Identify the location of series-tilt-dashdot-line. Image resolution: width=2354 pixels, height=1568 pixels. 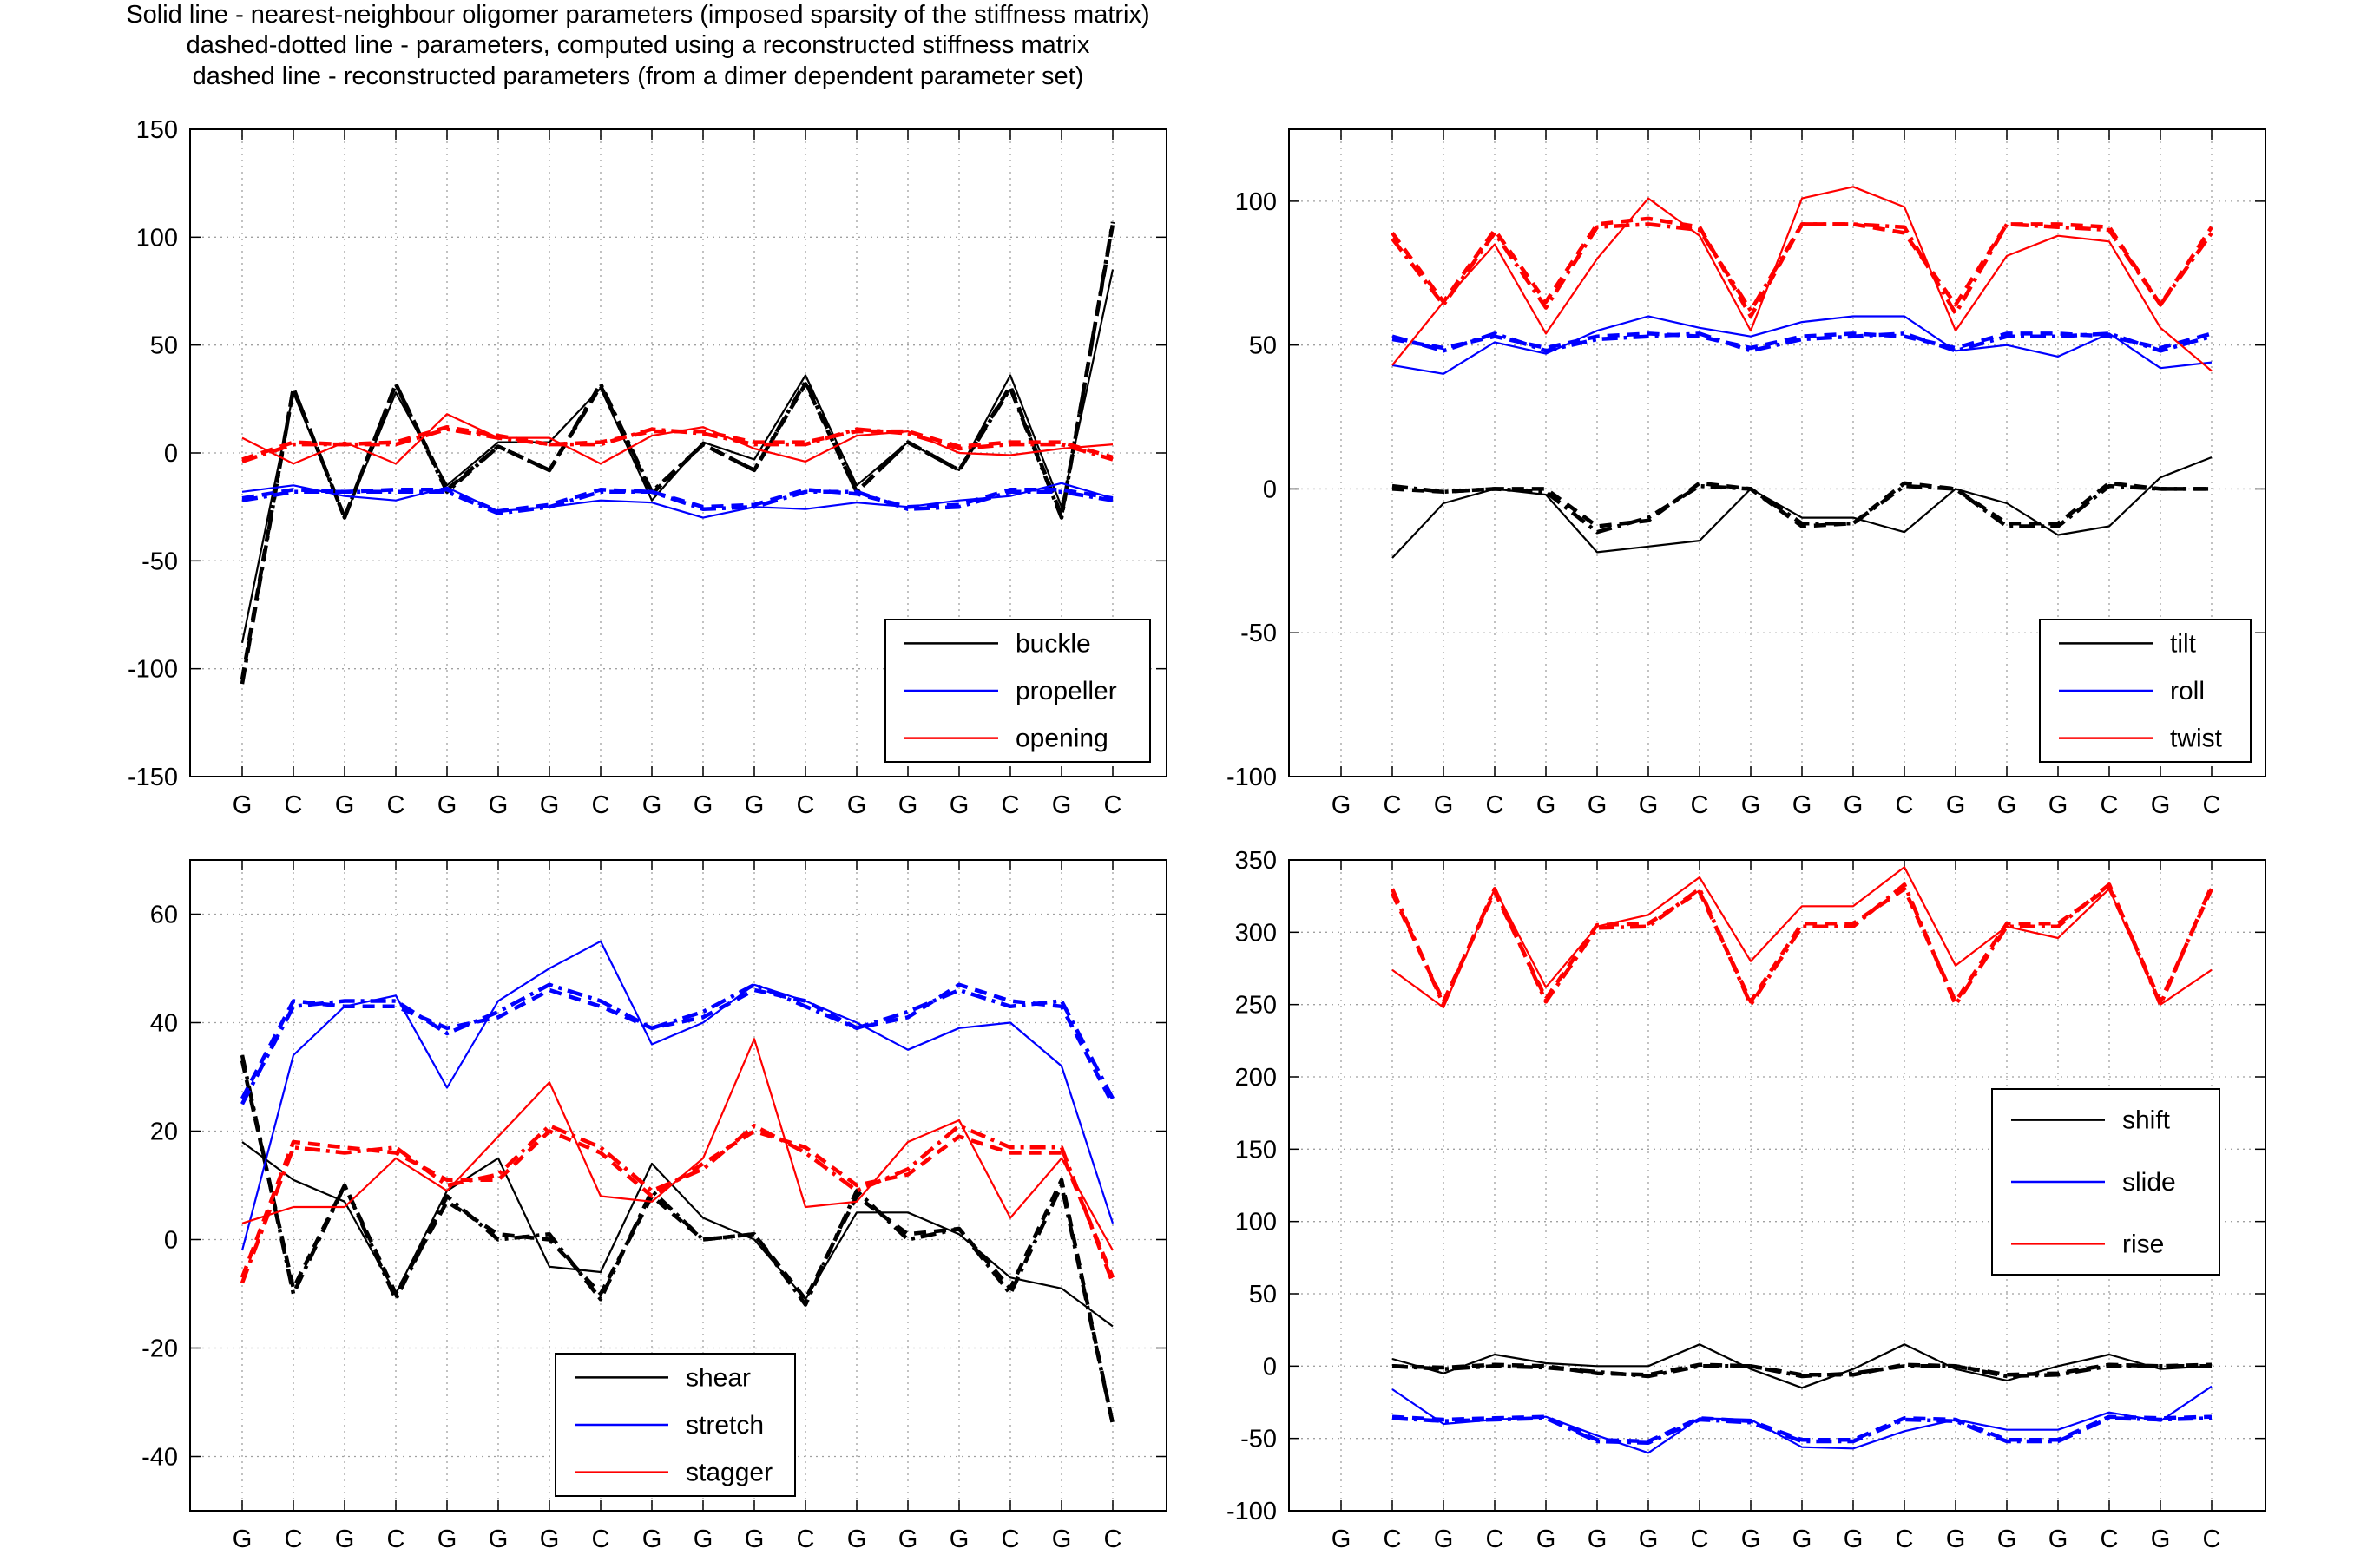
(1801, 509).